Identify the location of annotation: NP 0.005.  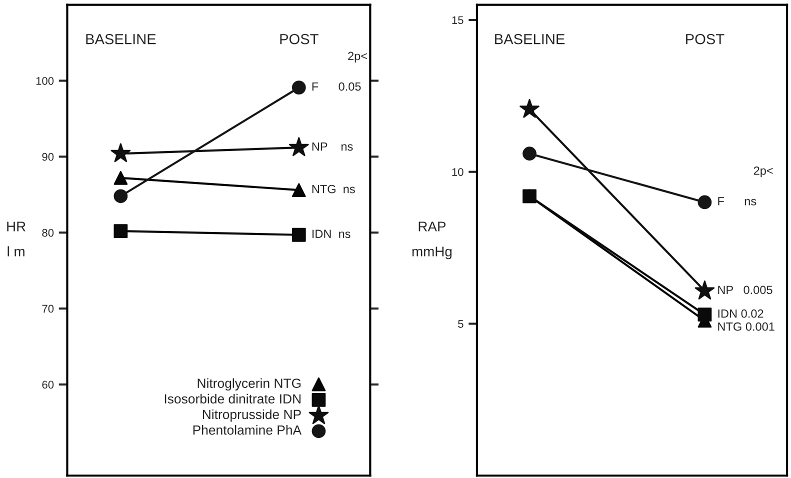
(745, 290).